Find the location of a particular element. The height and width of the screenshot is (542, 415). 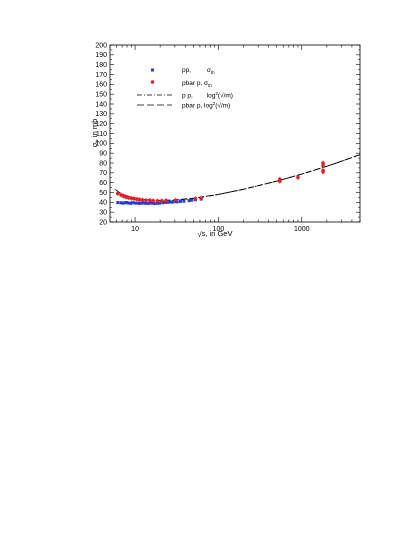

y-axis-sigma: σ is located at coordinates (94, 144).